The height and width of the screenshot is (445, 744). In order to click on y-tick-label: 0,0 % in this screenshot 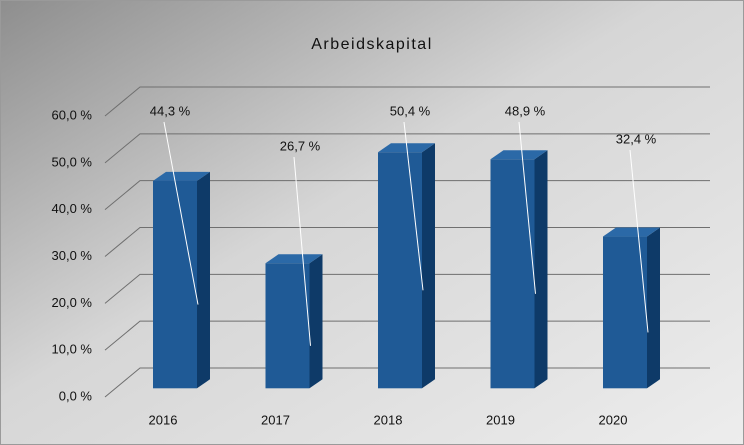, I will do `click(76, 395)`.